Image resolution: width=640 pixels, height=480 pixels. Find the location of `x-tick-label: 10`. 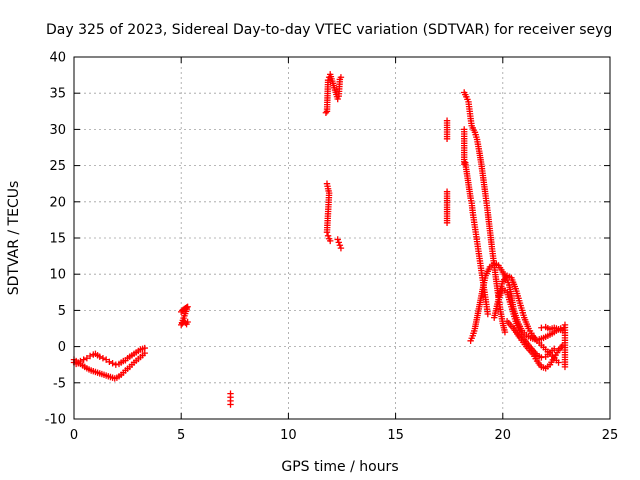

x-tick-label: 10 is located at coordinates (288, 435).